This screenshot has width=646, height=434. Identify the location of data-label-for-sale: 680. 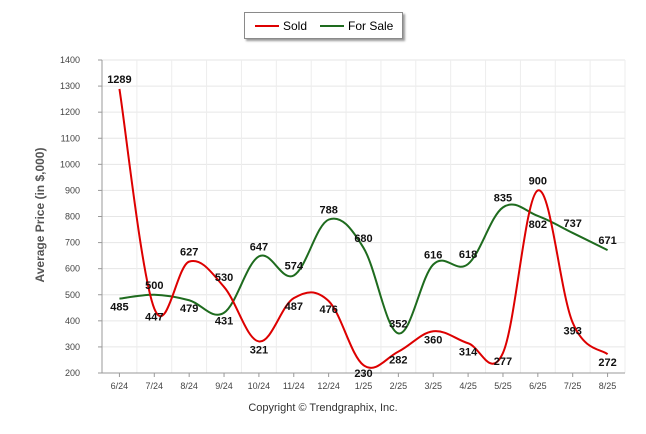
(363, 239).